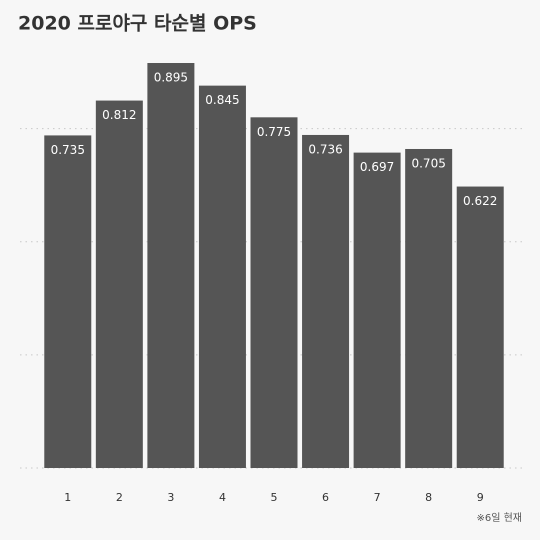 The width and height of the screenshot is (540, 540). Describe the element at coordinates (480, 497) in the screenshot. I see `x-tick-label: 9` at that location.